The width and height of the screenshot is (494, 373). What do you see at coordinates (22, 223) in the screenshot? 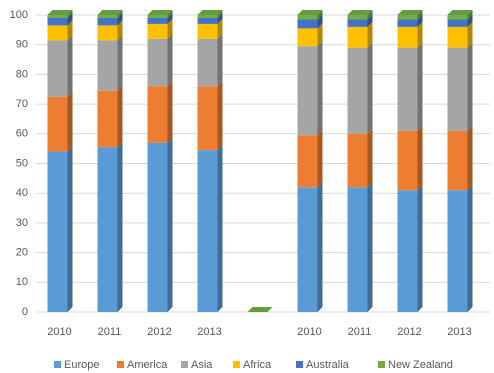
I see `y-tick-label: 30` at bounding box center [22, 223].